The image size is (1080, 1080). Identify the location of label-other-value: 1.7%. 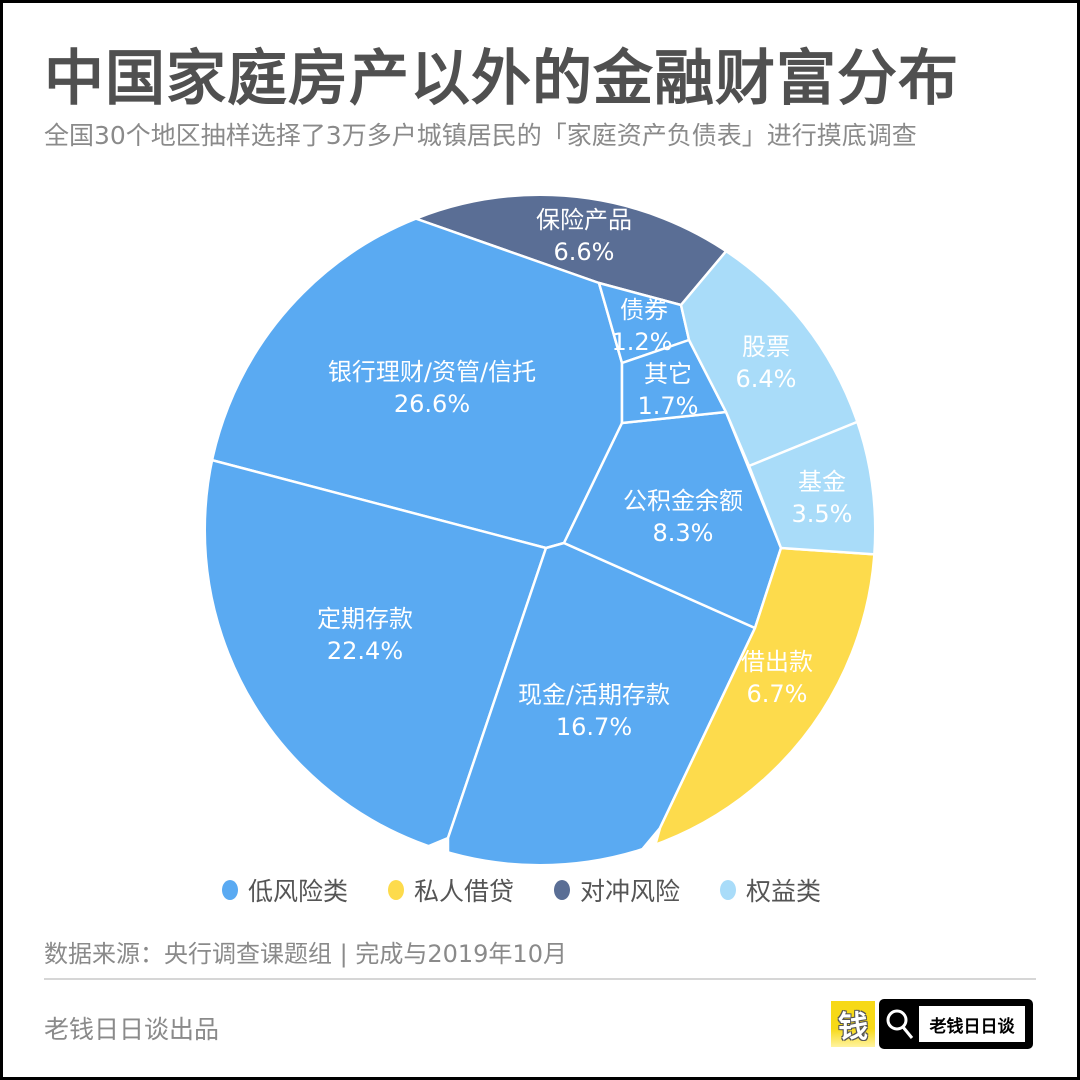
(668, 406).